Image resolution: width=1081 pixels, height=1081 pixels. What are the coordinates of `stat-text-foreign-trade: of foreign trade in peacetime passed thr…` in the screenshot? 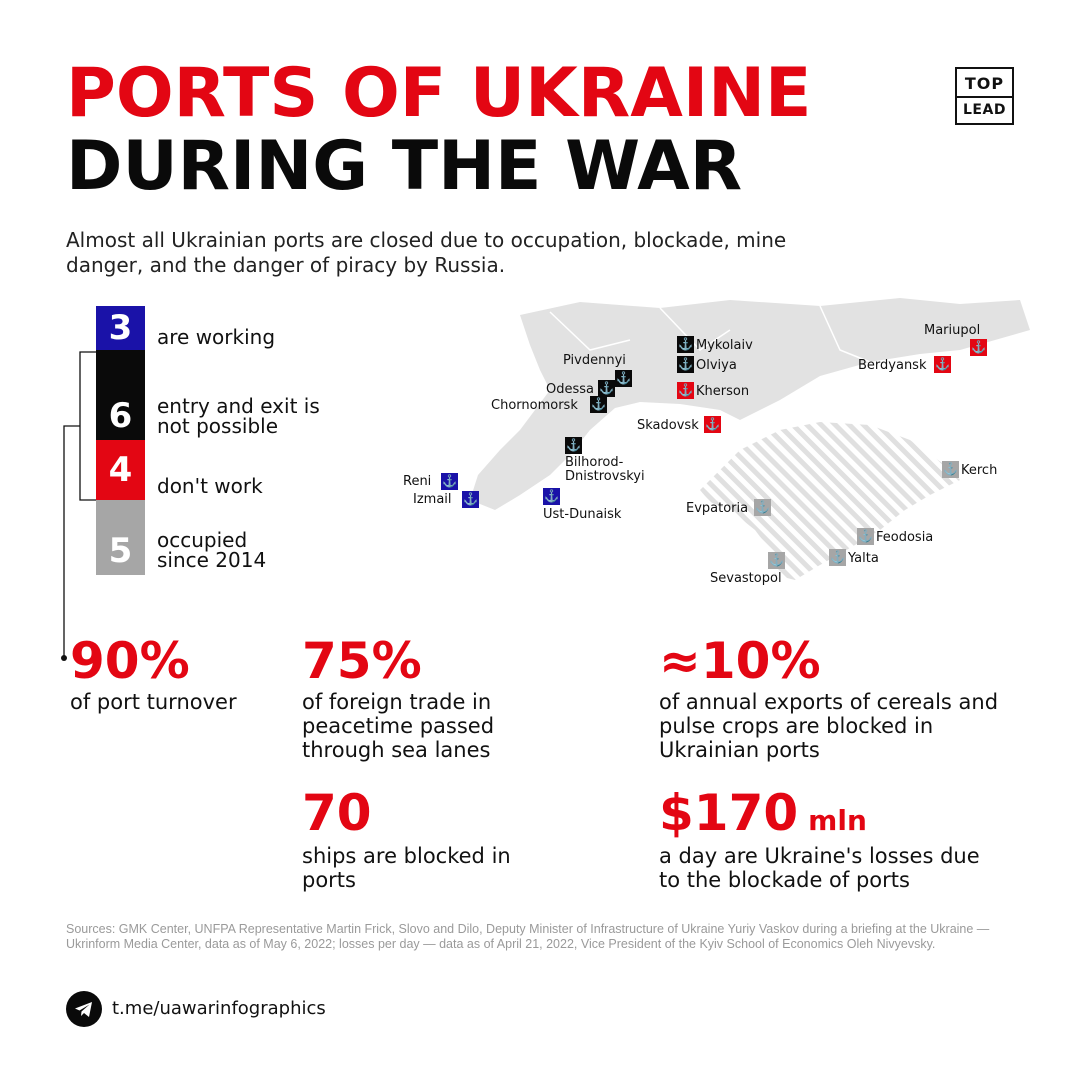 It's located at (398, 726).